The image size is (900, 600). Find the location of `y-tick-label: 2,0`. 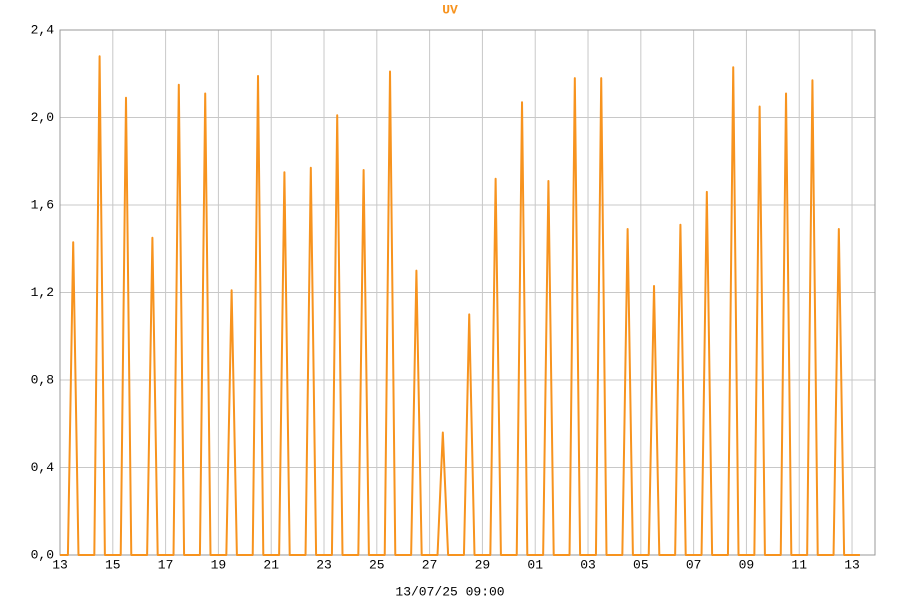

y-tick-label: 2,0 is located at coordinates (42, 117).